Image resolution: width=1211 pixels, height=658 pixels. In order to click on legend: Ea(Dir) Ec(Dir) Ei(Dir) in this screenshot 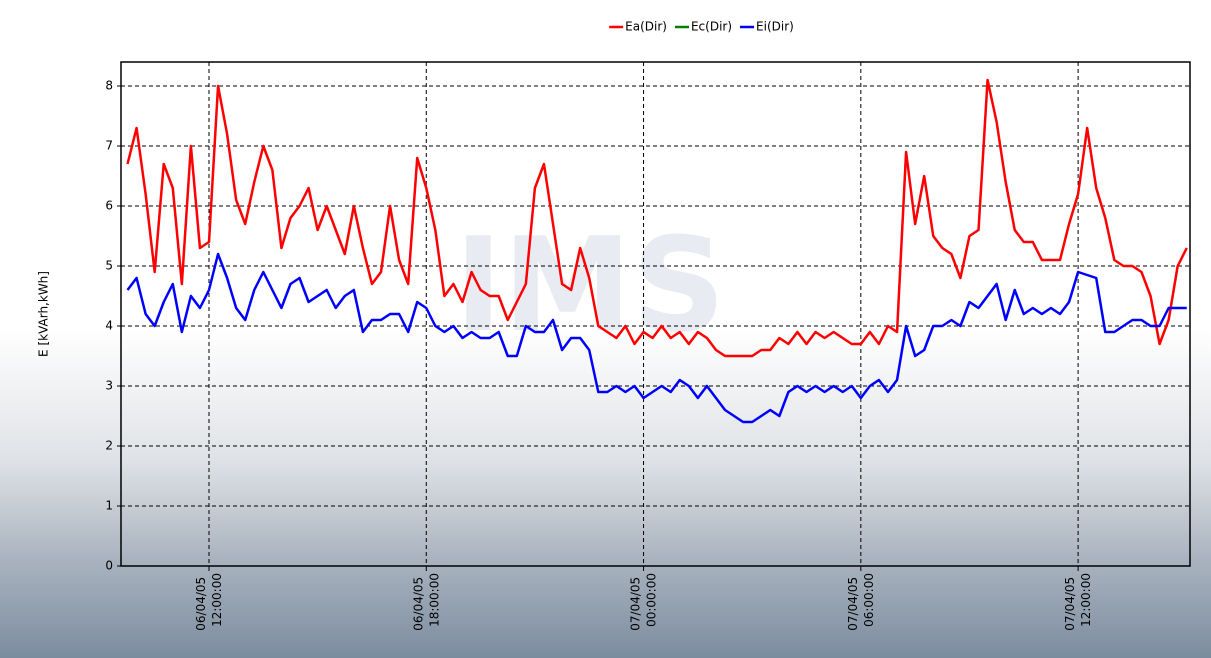, I will do `click(701, 27)`.